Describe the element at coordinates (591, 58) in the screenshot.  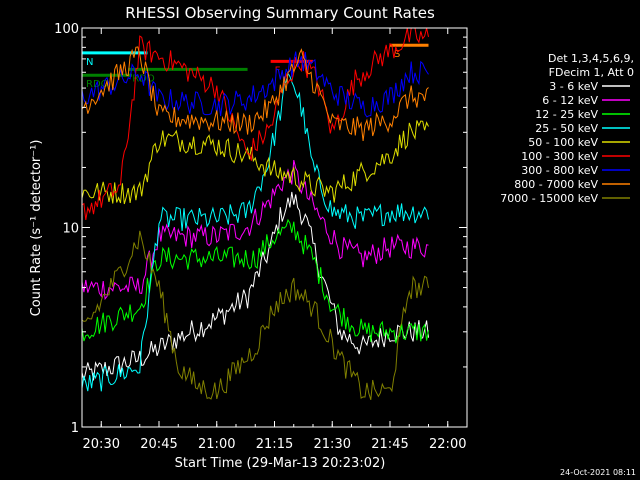
I see `legend-header-line: Det 1,3,4,5,6,9,` at that location.